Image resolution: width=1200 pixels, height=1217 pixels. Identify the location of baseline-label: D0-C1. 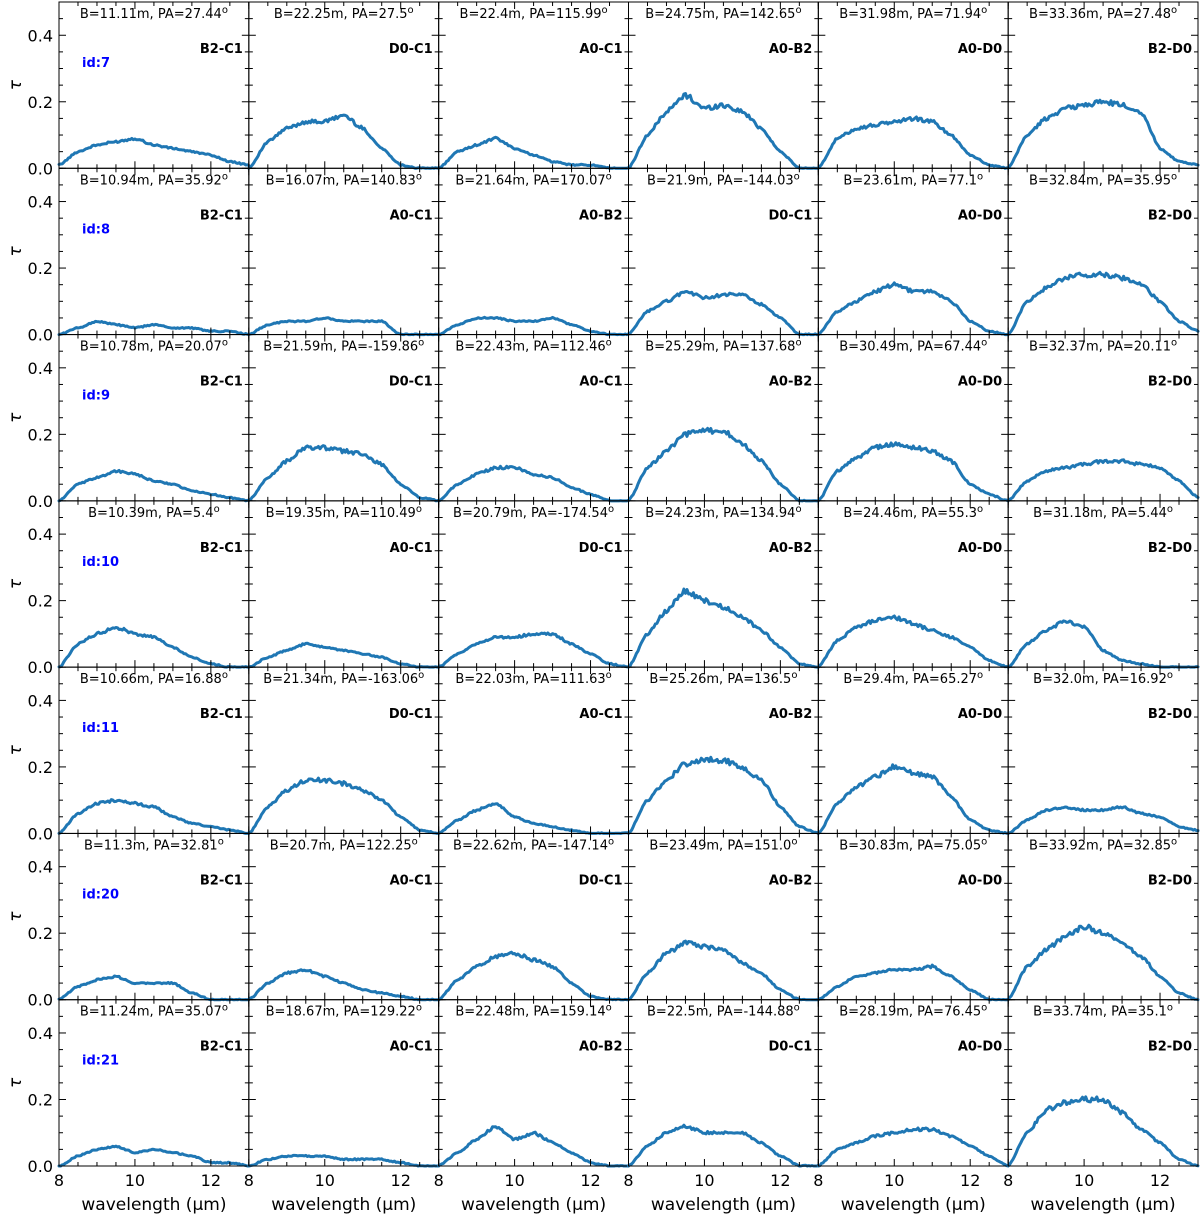
(601, 548).